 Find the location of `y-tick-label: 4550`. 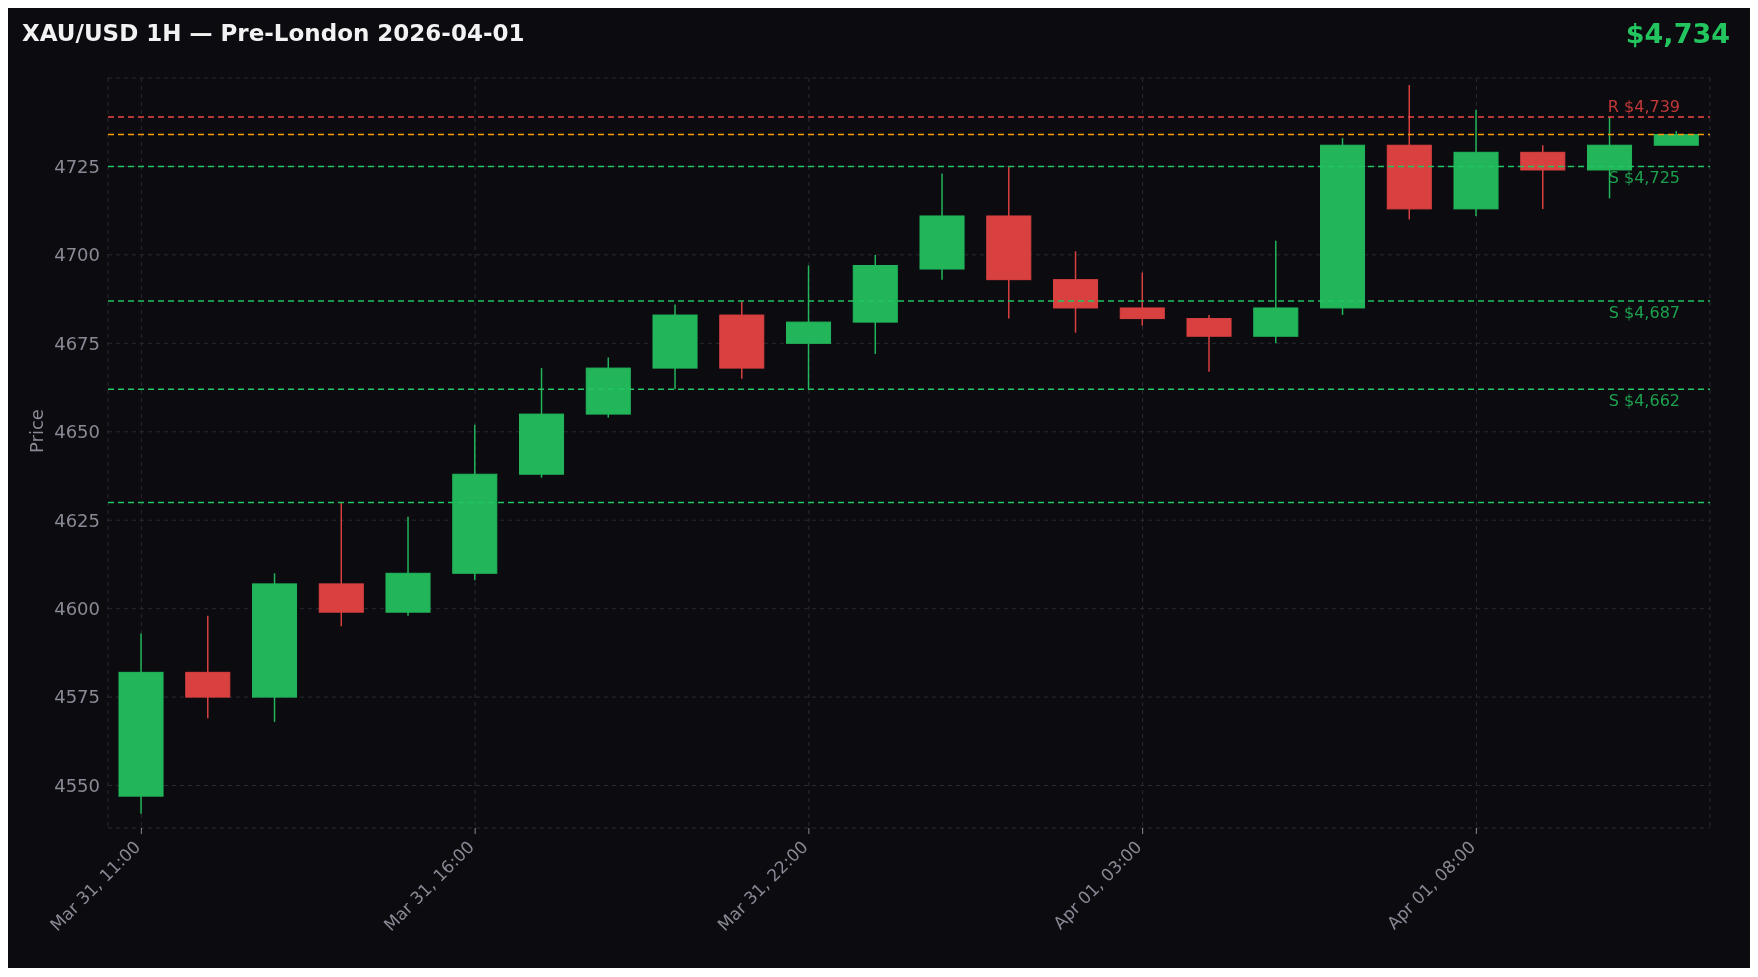

y-tick-label: 4550 is located at coordinates (77, 785).